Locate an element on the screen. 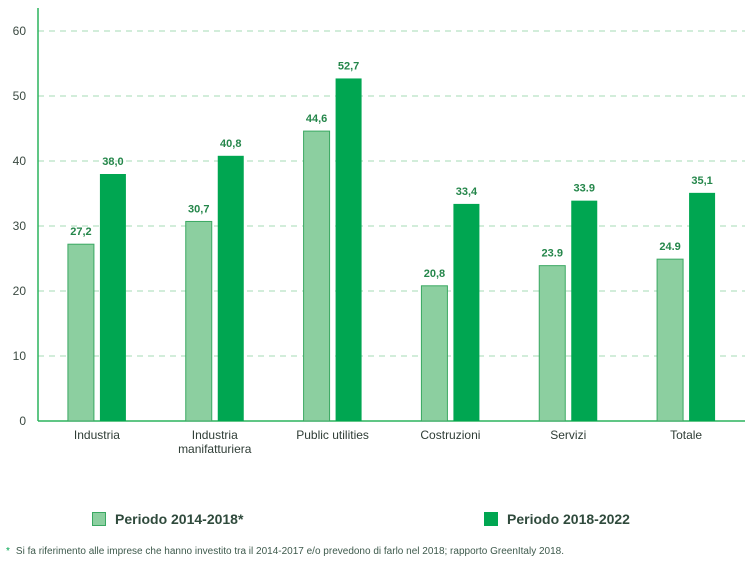 The width and height of the screenshot is (751, 564). legend-label-2018-2022: Periodo 2018-2022 is located at coordinates (568, 519).